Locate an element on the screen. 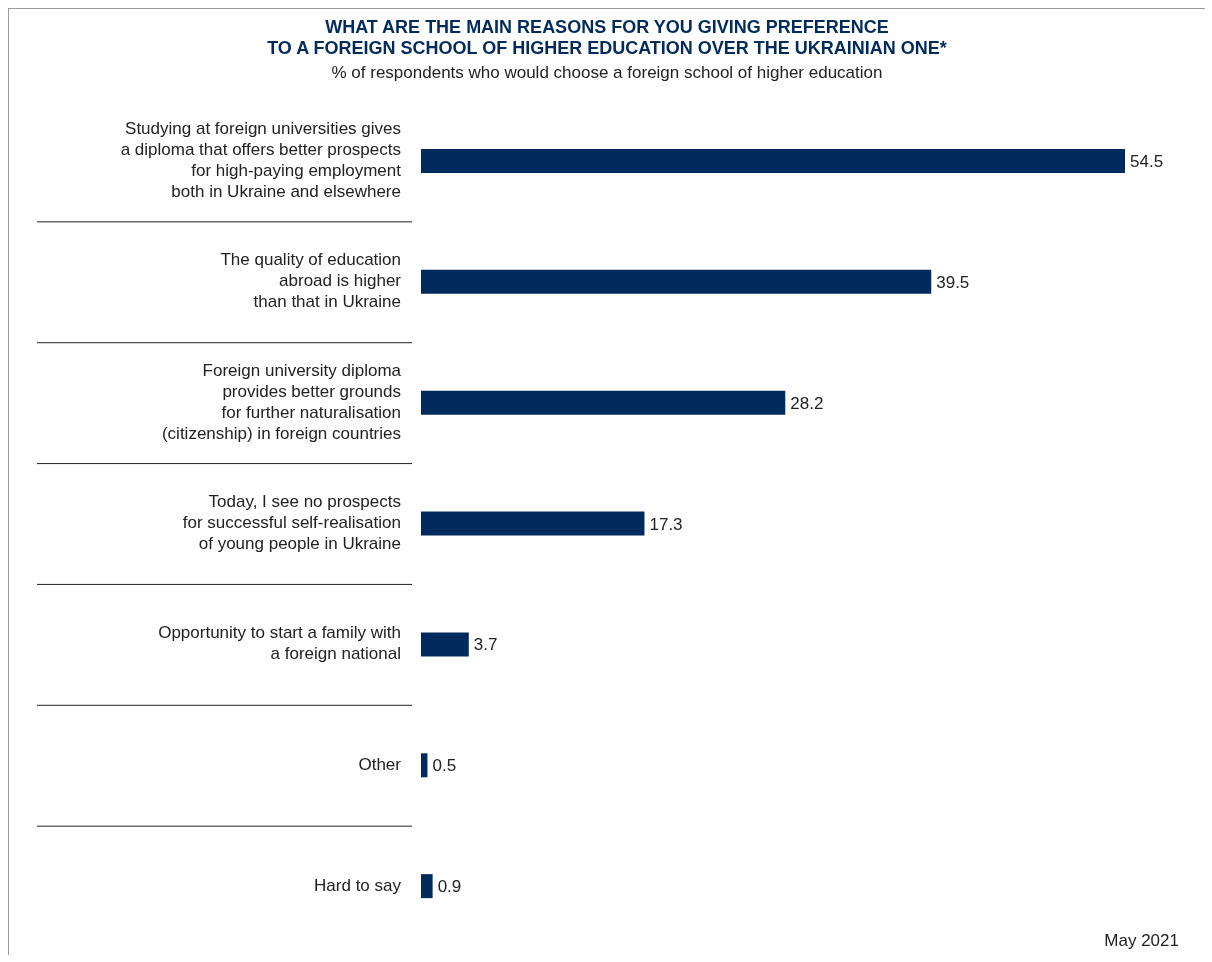  y-tick-label: Opportunity to start a family with a foreign national is located at coordinates (279, 643).